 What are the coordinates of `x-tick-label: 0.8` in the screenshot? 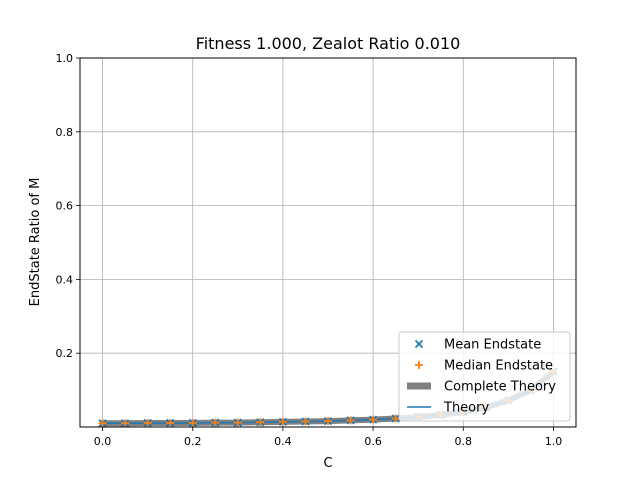 It's located at (464, 441).